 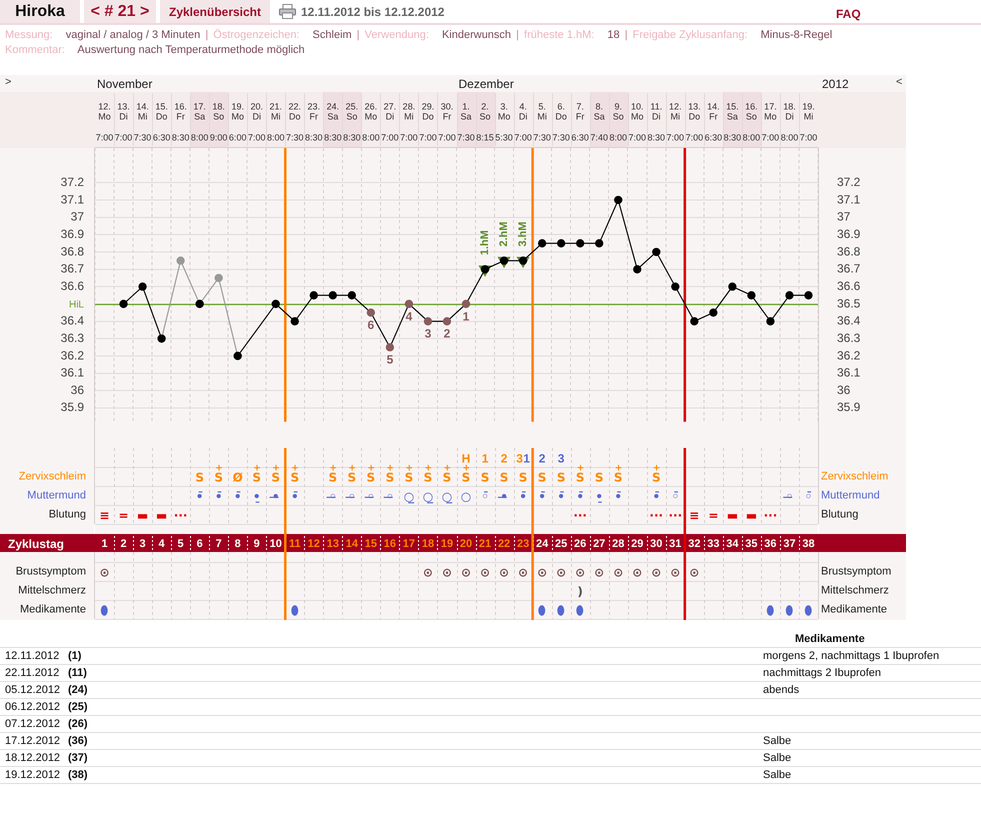 I want to click on y-tick-label: 36.4, so click(x=72, y=321).